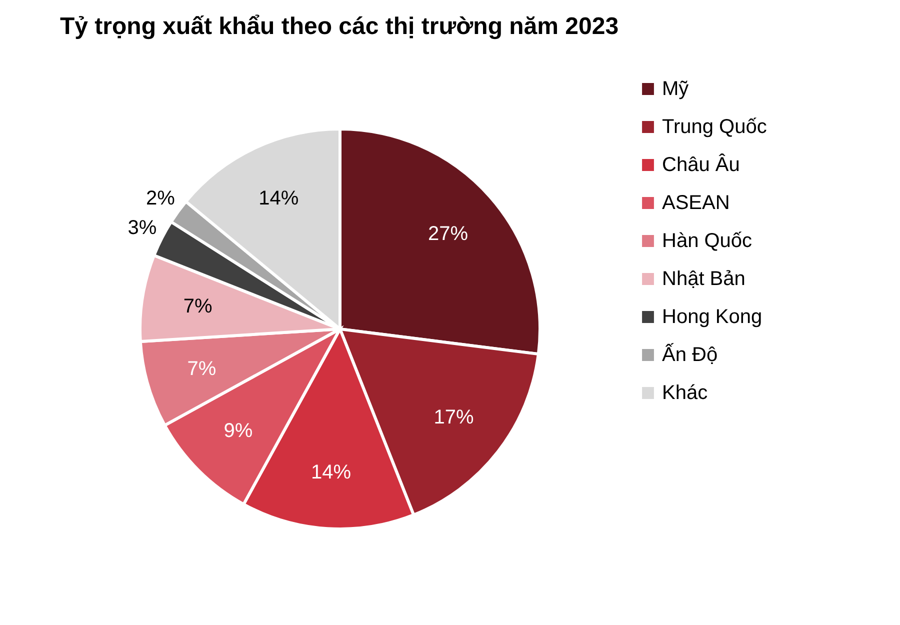 Image resolution: width=900 pixels, height=625 pixels. Describe the element at coordinates (142, 228) in the screenshot. I see `data-label: 3%` at that location.